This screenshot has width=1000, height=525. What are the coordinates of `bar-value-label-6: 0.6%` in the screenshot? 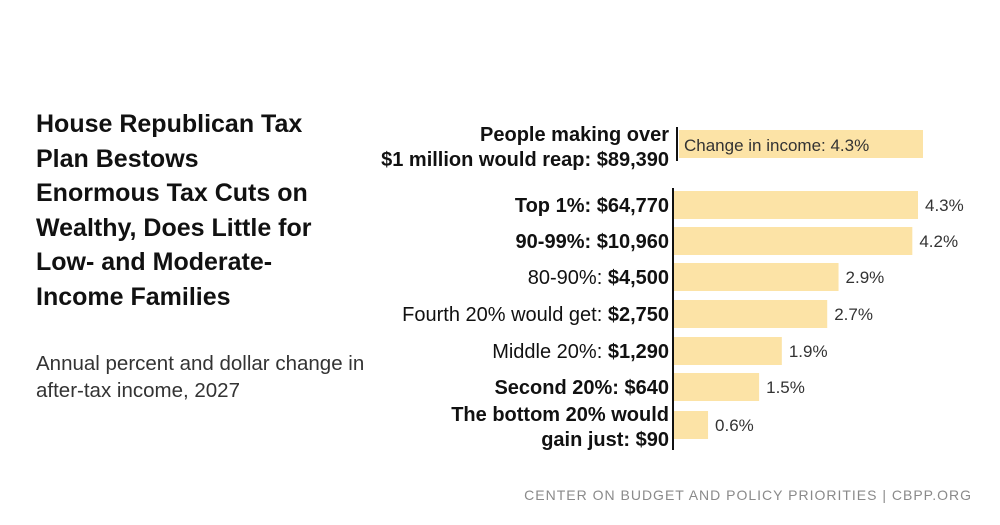 It's located at (734, 425).